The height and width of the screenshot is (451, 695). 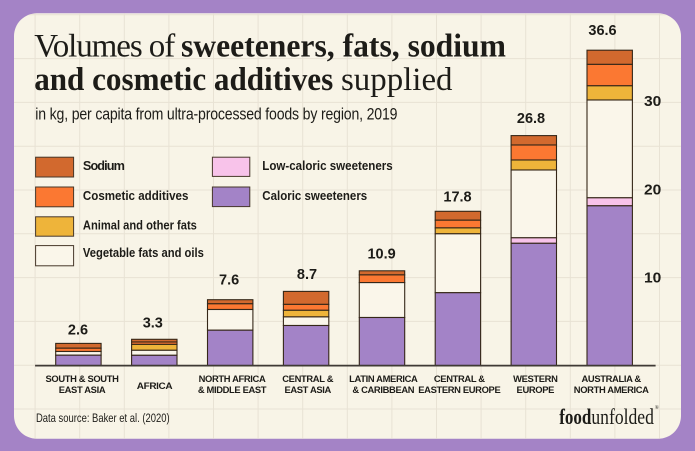 I want to click on svg-text:LATIN AMERICA& CARIBBEAN: LATIN AMERICA & CARIBBEAN, so click(x=383, y=384).